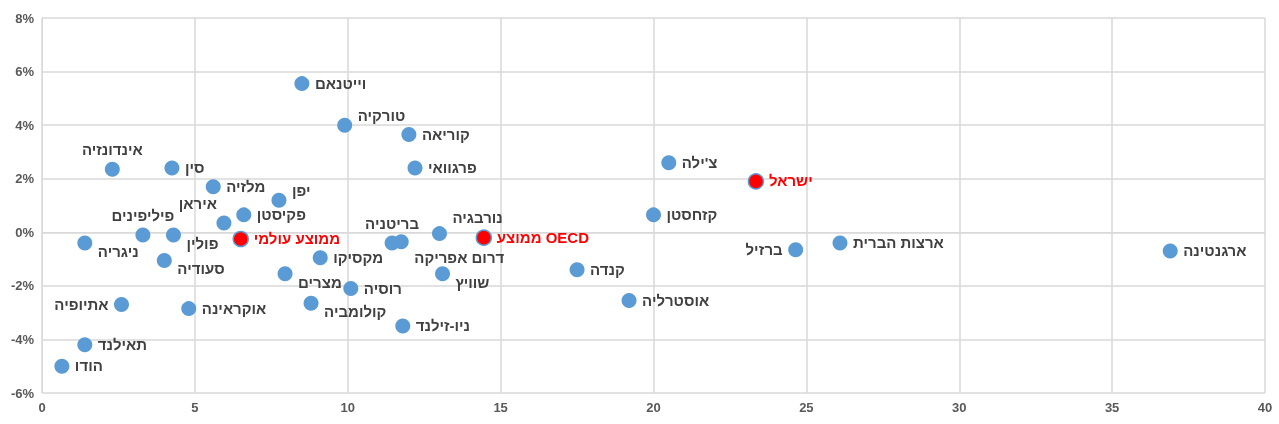  Describe the element at coordinates (392, 223) in the screenshot. I see `annotation: בריטניה` at that location.